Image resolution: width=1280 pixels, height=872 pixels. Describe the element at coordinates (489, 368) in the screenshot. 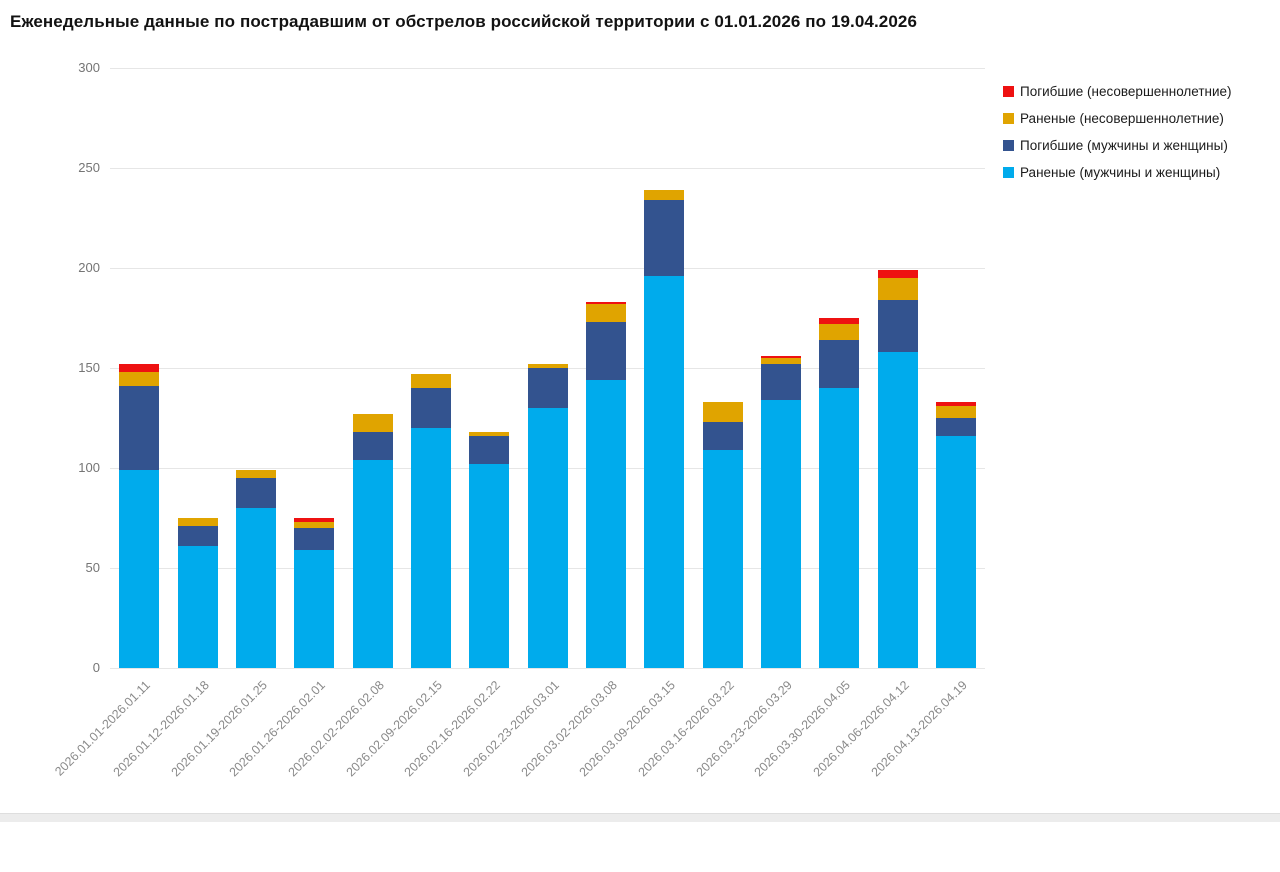

I see `bar-2026.02.16-2026.02.22` at that location.